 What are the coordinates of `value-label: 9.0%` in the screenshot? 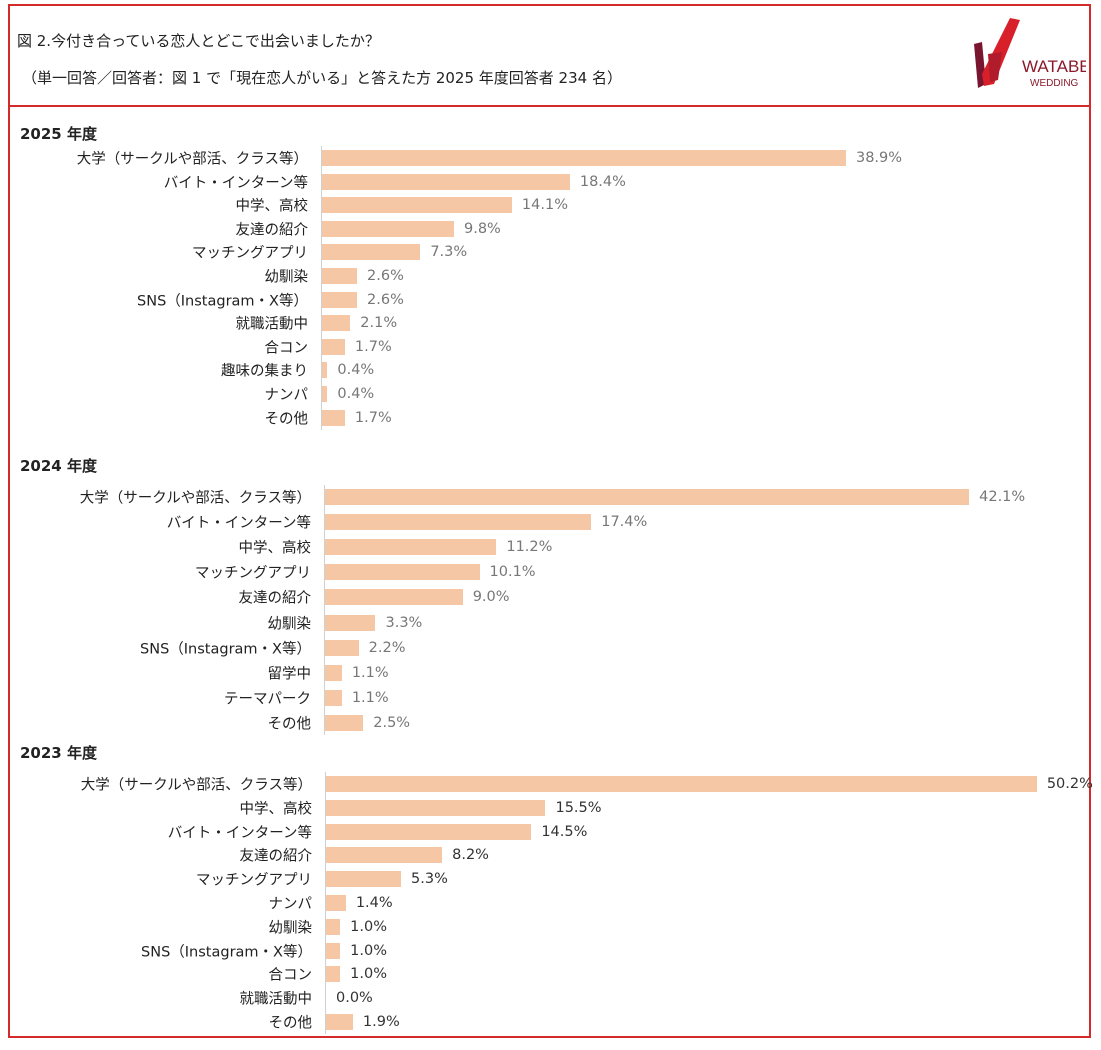 It's located at (491, 597).